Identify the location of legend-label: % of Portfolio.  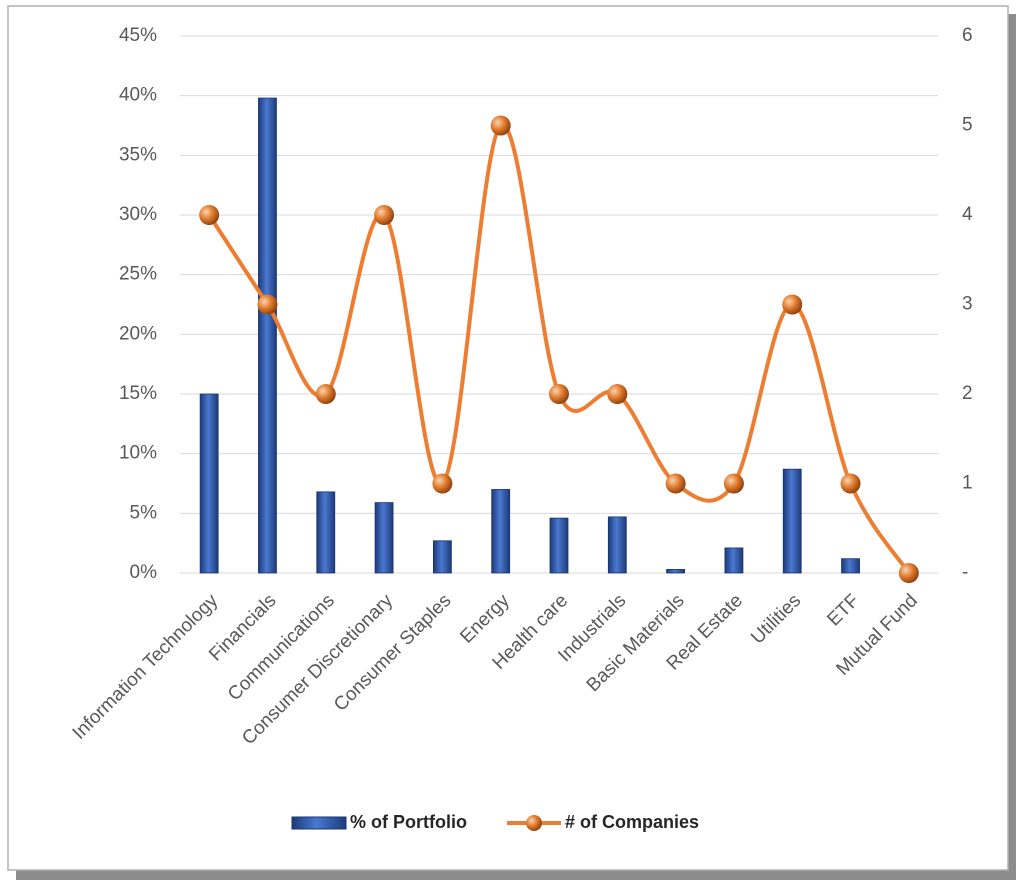
(408, 822).